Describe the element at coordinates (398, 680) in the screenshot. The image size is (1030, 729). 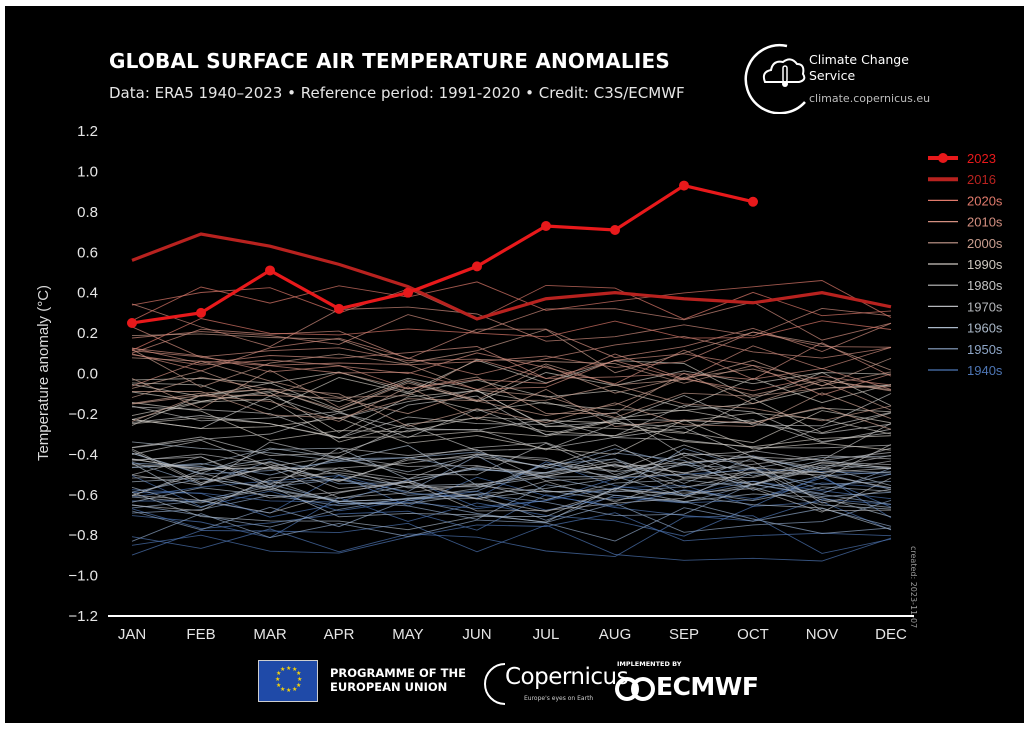
I see `eu-programme-text: PROGRAMME OF THE EUROPEAN UNION` at that location.